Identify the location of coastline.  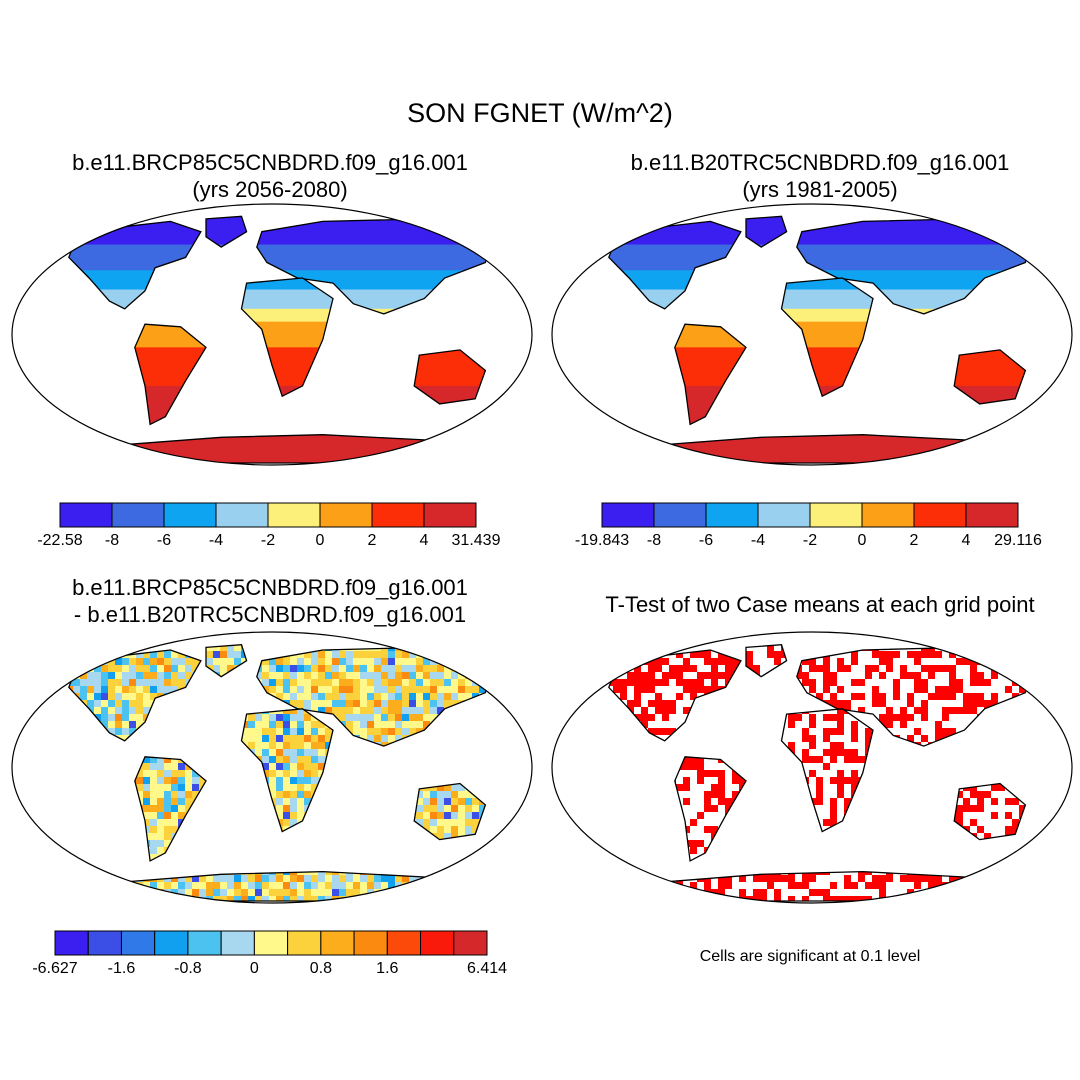
(226, 661).